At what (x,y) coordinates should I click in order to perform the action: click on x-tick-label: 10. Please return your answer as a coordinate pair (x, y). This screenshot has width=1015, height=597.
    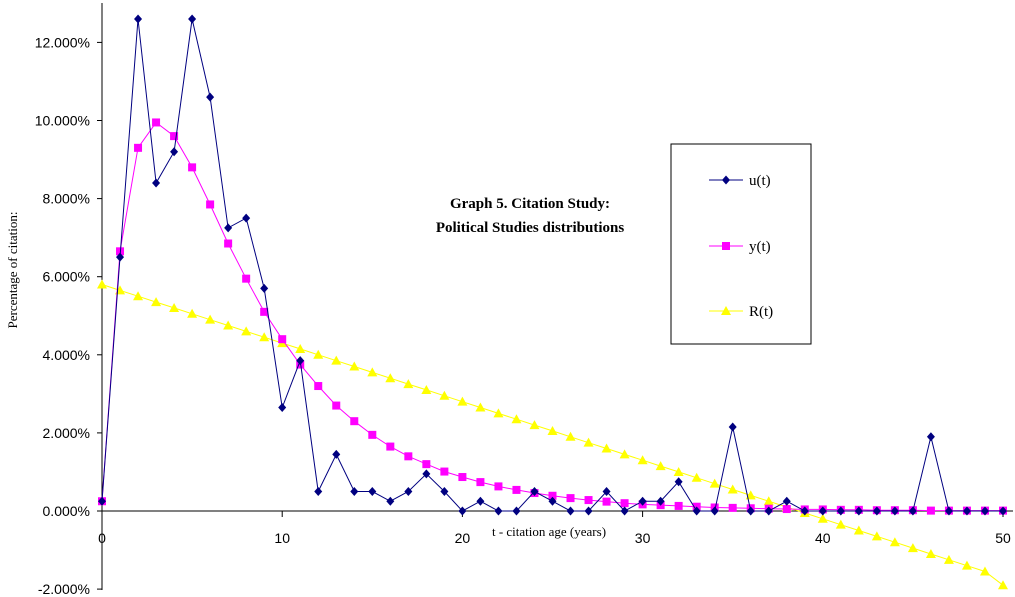
    Looking at the image, I should click on (282, 538).